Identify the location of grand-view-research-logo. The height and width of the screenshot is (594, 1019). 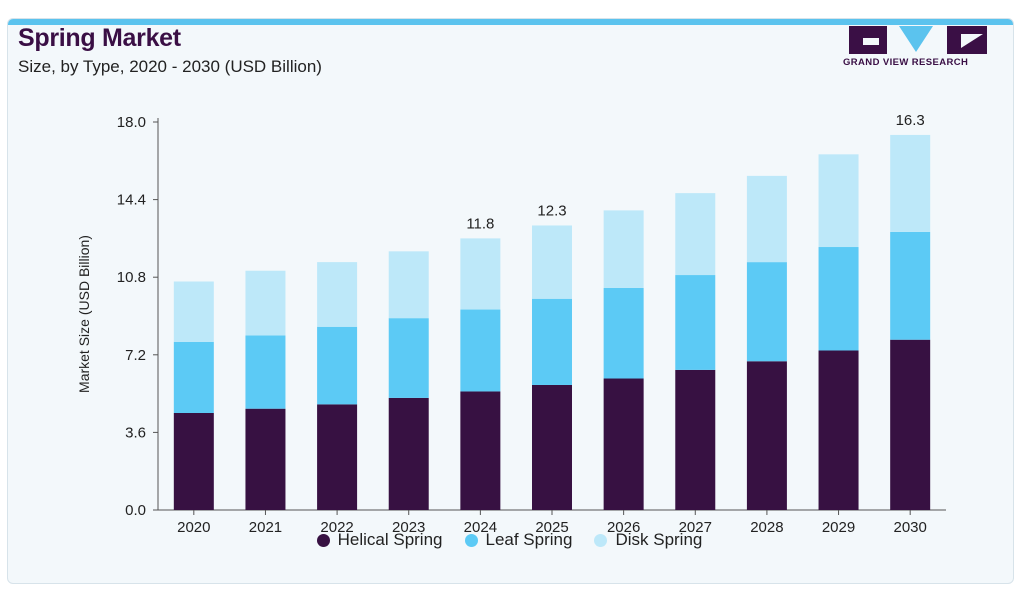
(918, 40).